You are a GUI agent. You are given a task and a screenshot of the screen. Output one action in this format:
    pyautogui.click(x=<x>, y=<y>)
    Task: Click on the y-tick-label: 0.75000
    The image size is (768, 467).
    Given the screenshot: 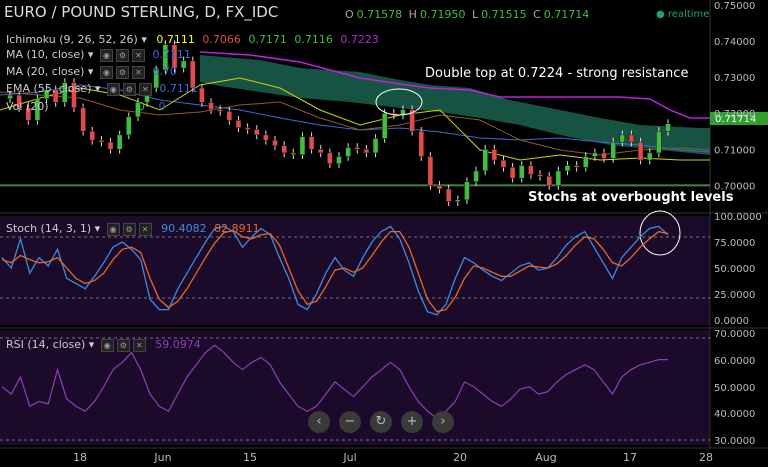 What is the action you would take?
    pyautogui.click(x=734, y=6)
    